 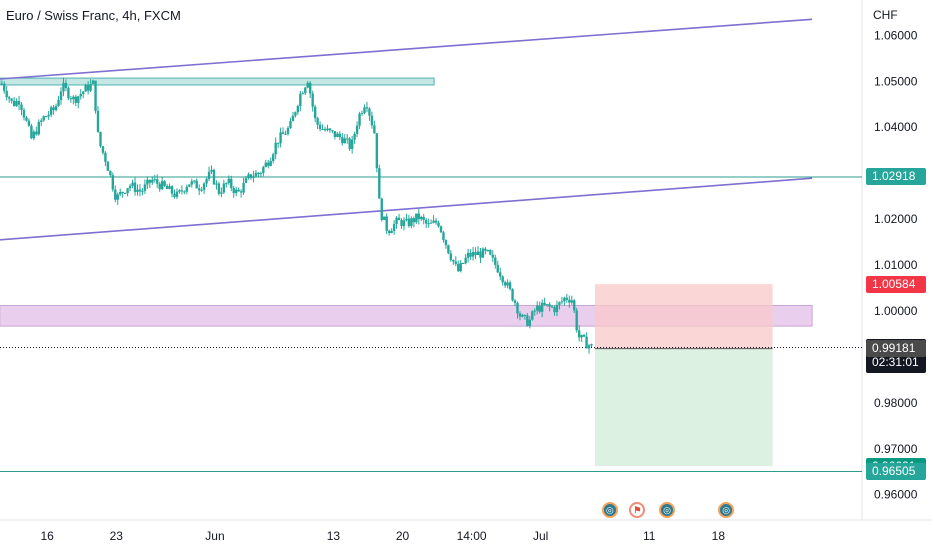 What do you see at coordinates (406, 209) in the screenshot?
I see `trendline` at bounding box center [406, 209].